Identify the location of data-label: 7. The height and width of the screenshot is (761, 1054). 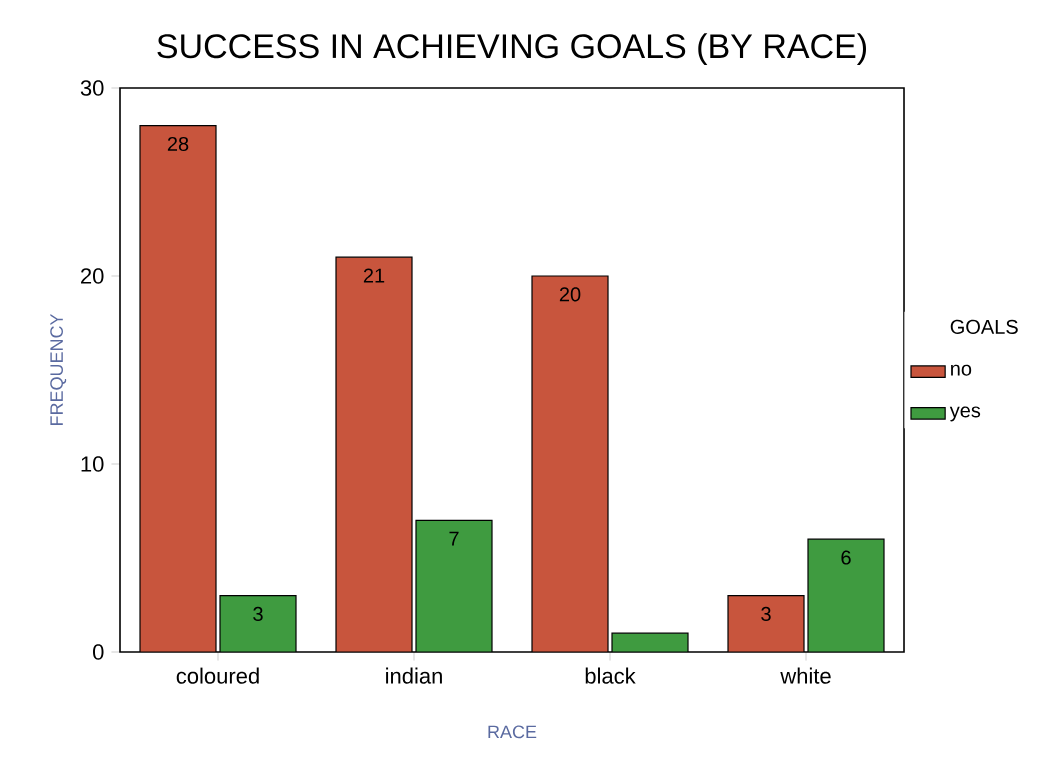
(454, 538).